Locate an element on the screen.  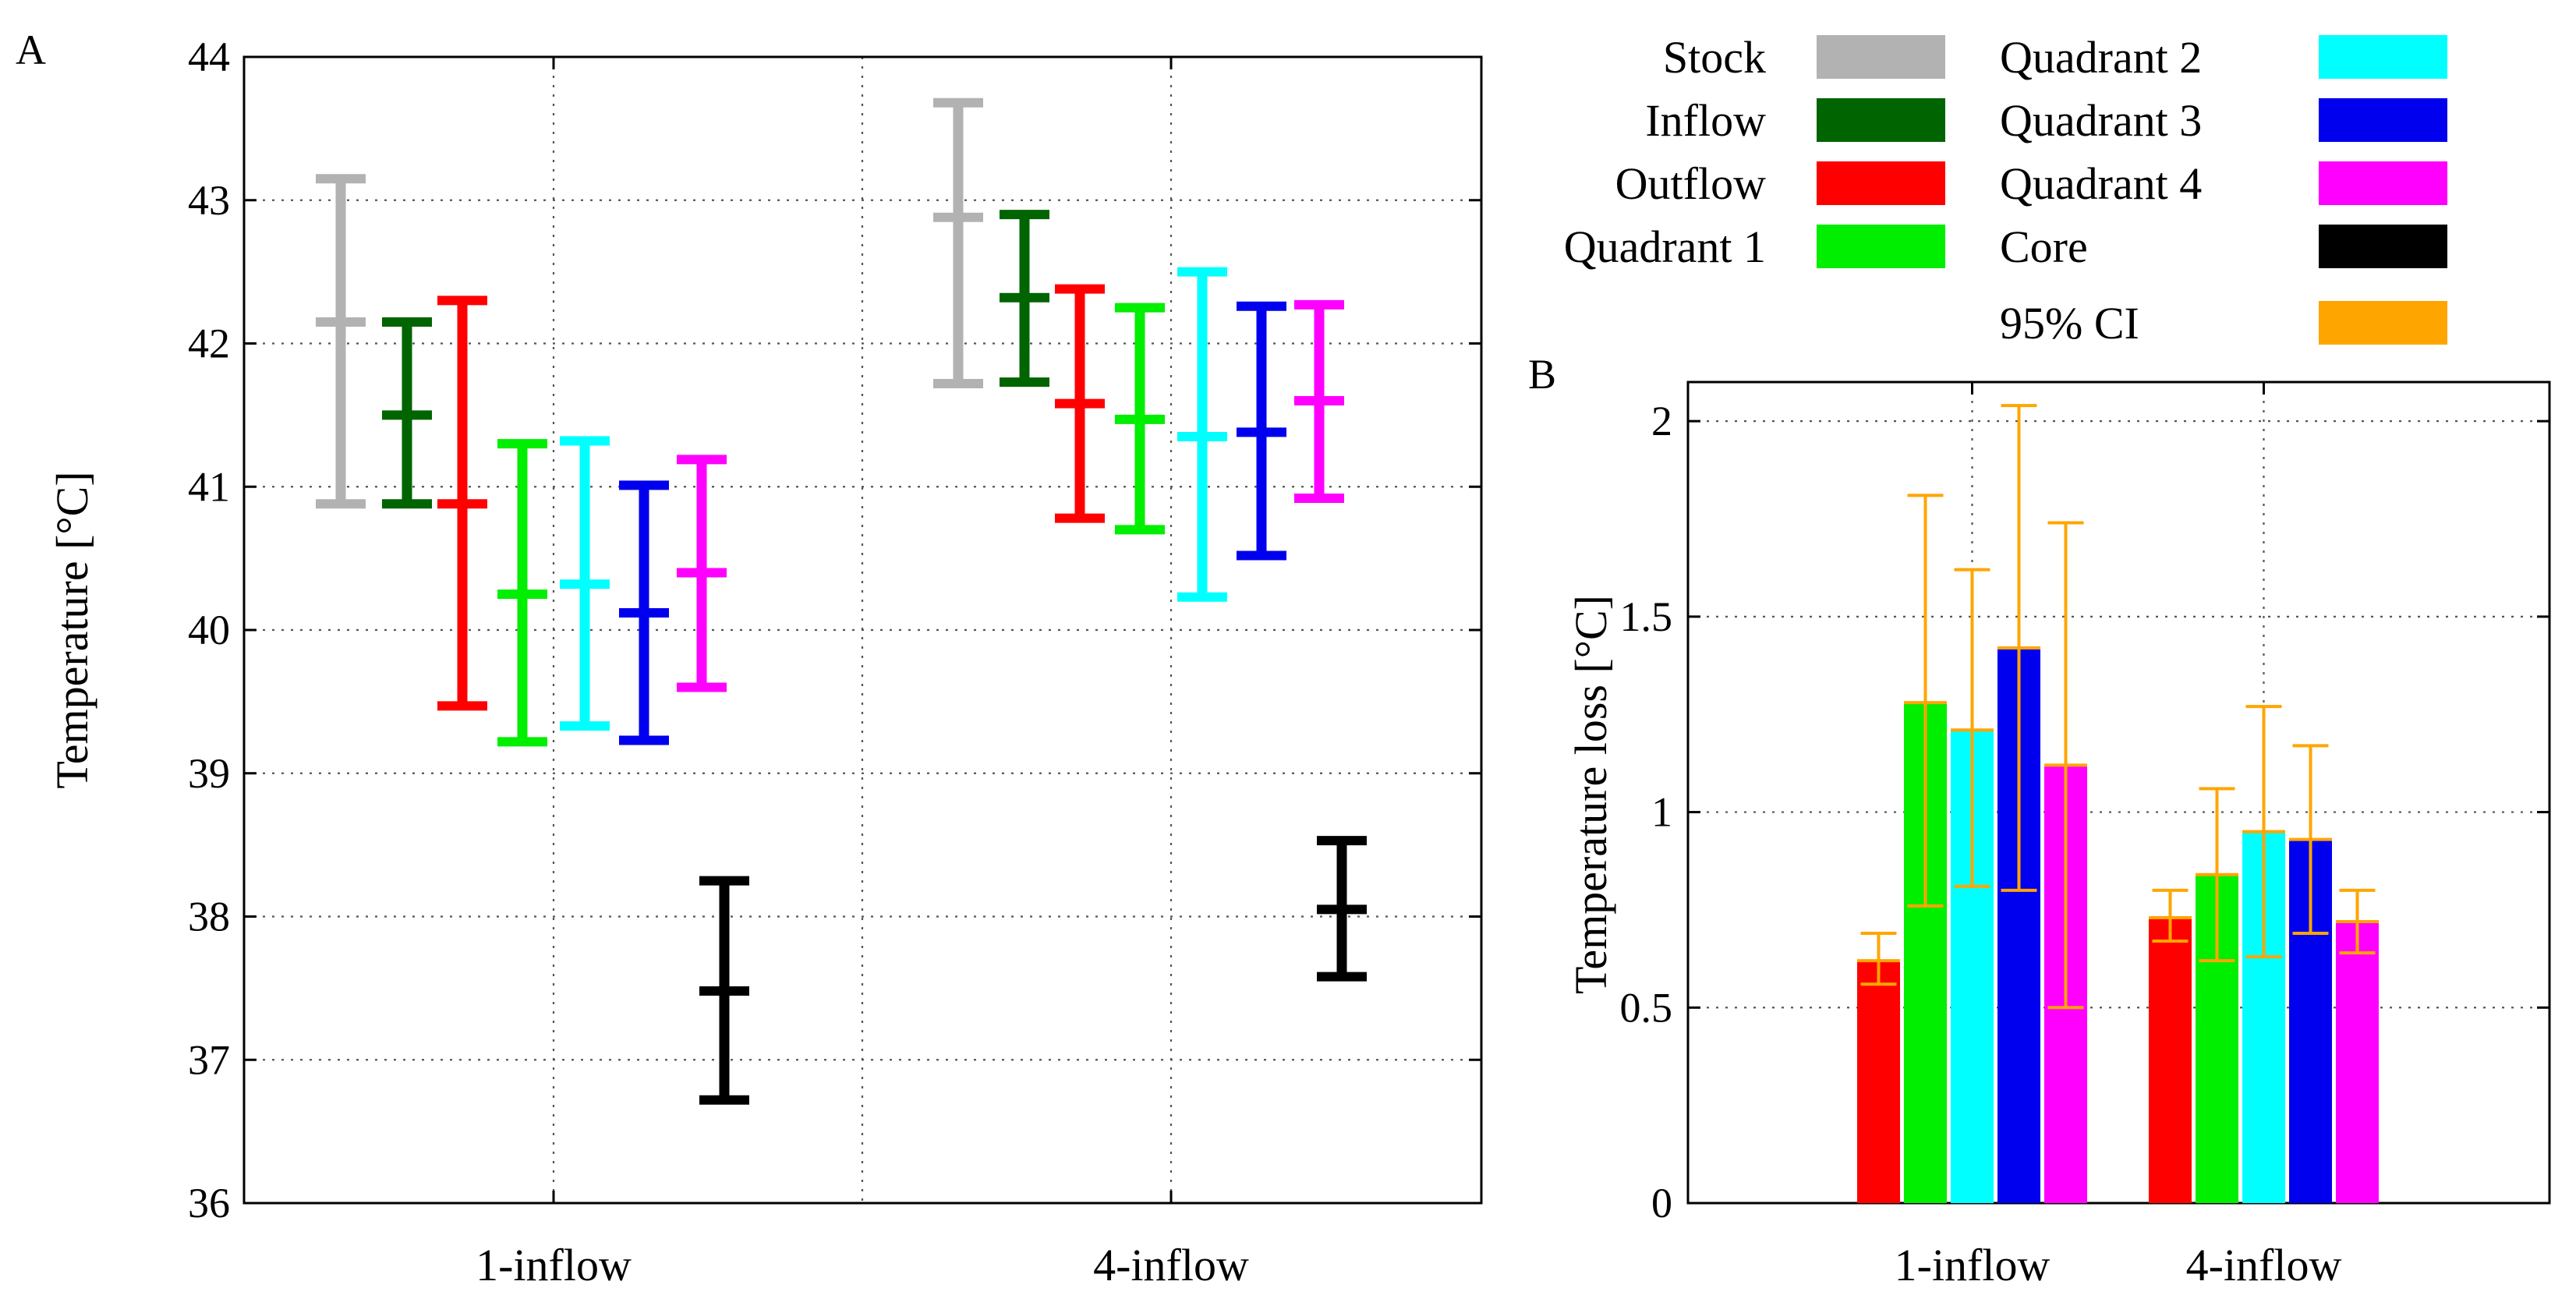
legend-item-outflow: Outflow is located at coordinates (1780, 183).